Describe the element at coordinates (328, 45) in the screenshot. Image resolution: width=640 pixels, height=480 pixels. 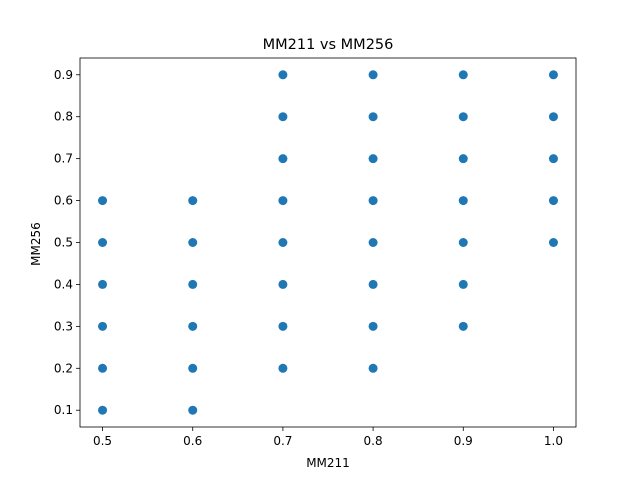
I see `chart-title: MM211 vs MM256` at that location.